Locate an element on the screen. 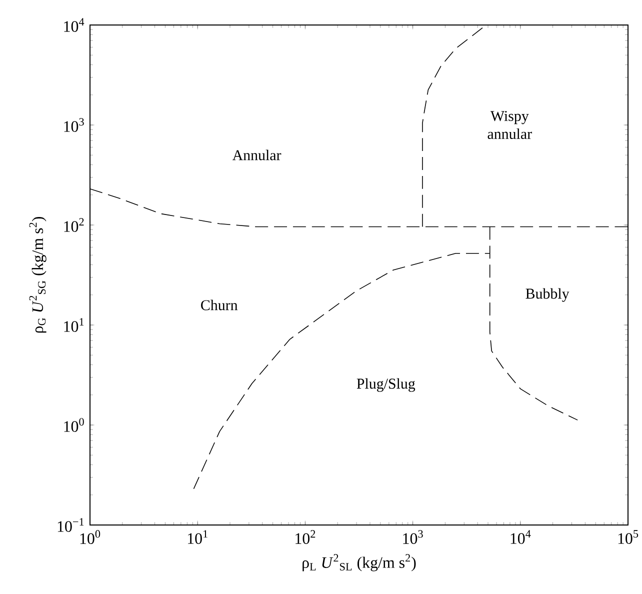  y-axis-title: ρ$_{G}$ U$^{2}$$_{SG}$ (kg/m s$^{2}$) is located at coordinates (37, 275).